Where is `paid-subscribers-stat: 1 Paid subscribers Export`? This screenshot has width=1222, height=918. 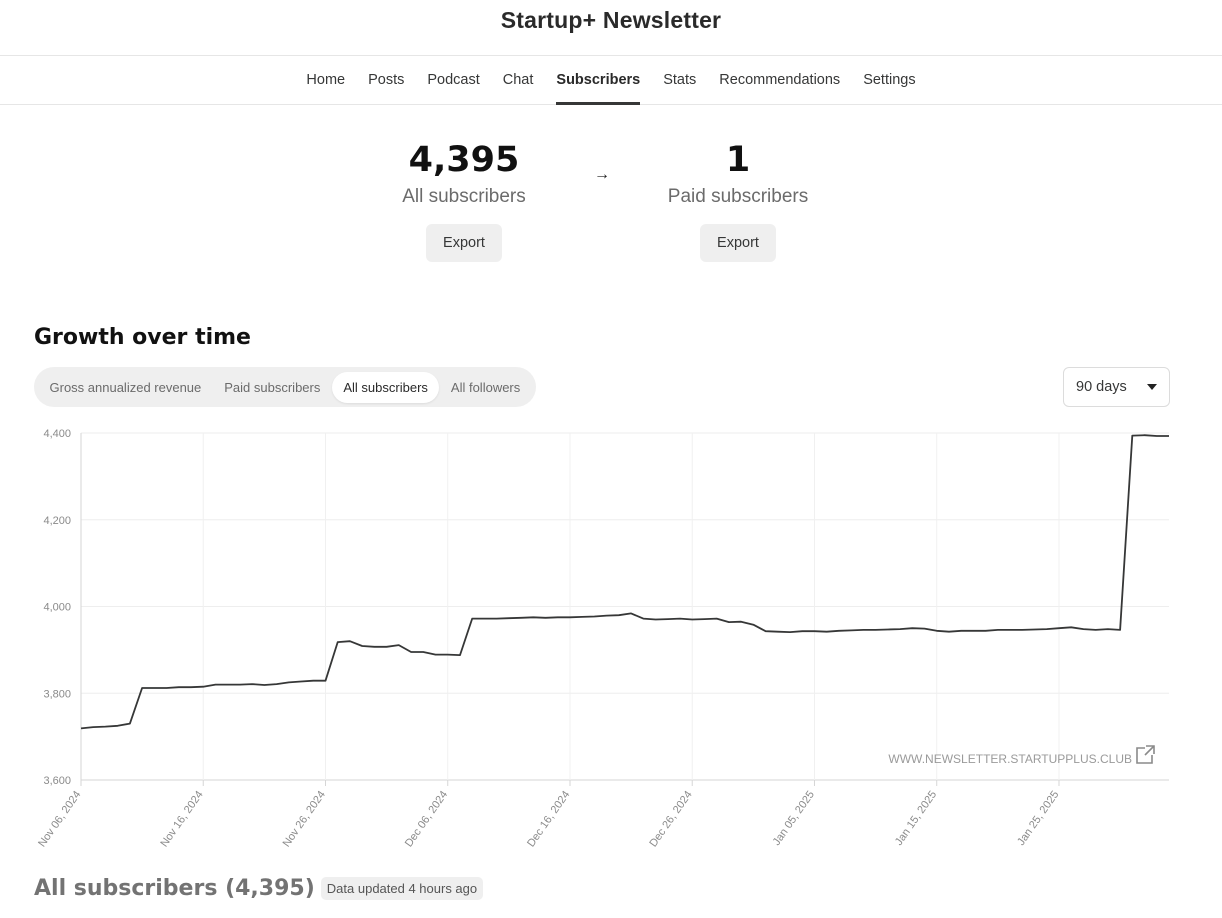
paid-subscribers-stat: 1 Paid subscribers Export is located at coordinates (738, 201).